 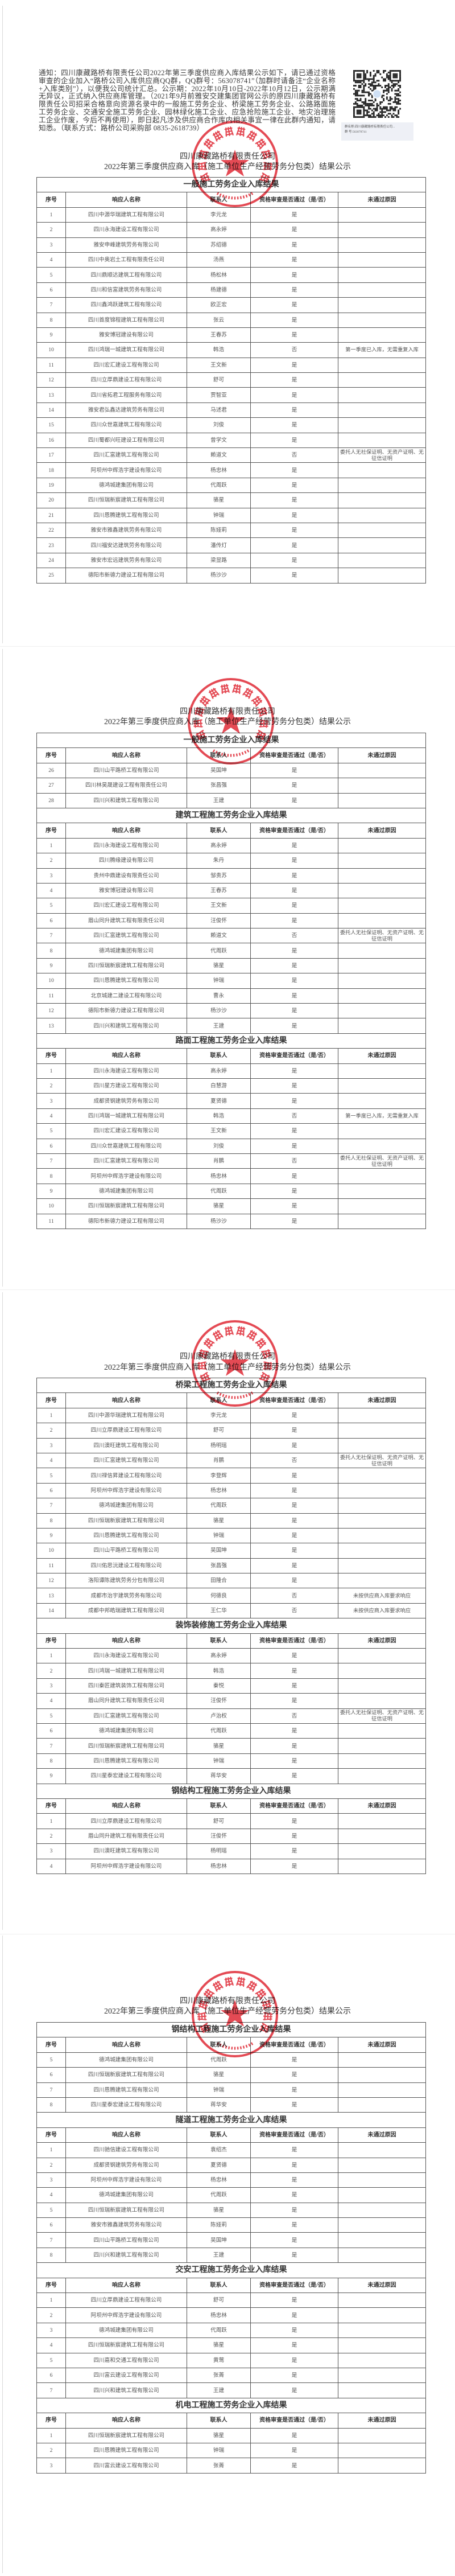 What do you see at coordinates (231, 545) in the screenshot?
I see `table-row: 23 四川福安达建筑劳务有限公司 潘传灯是` at bounding box center [231, 545].